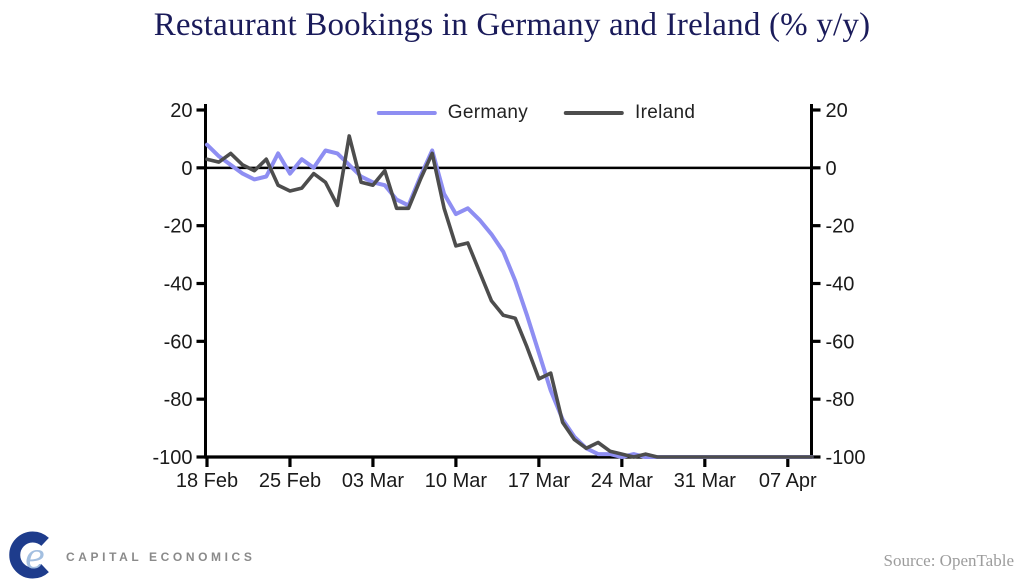 The image size is (1024, 583). I want to click on y-tick-label-left: -80, so click(178, 400).